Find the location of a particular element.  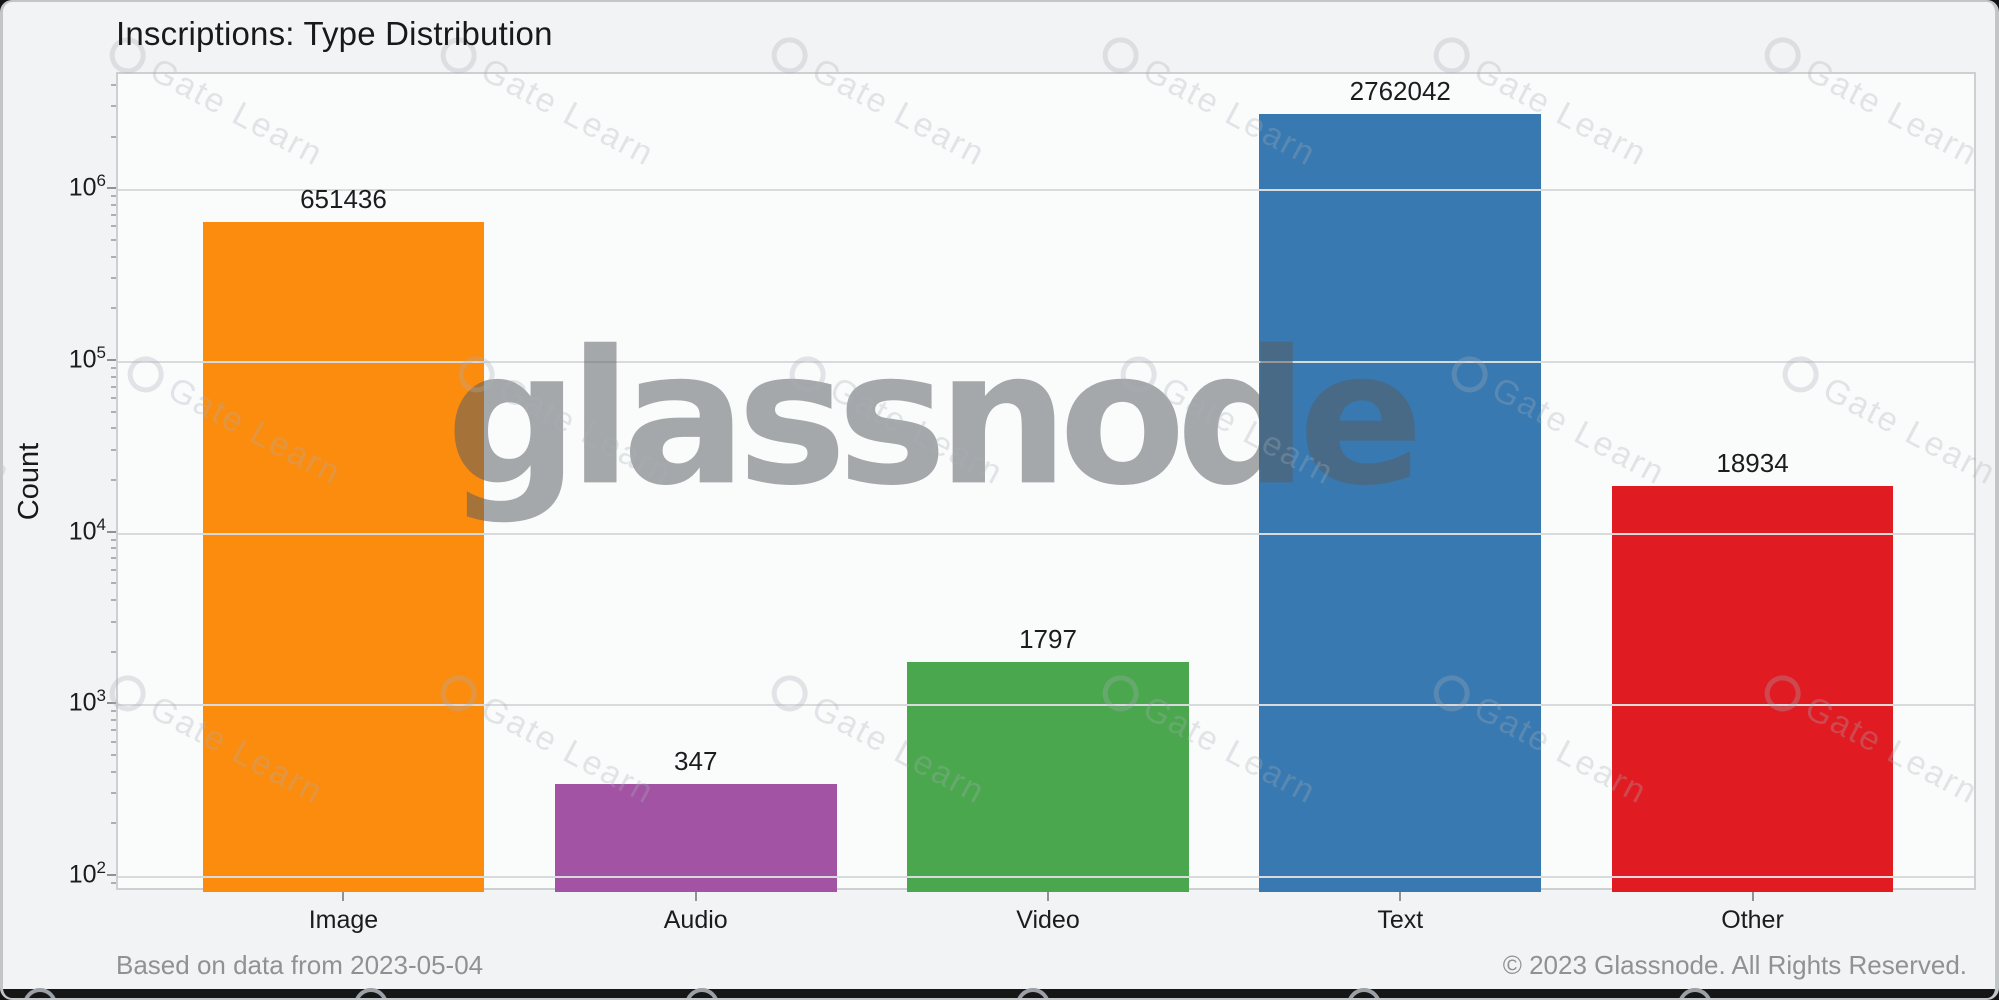

y-tick-mark-1e2 is located at coordinates (111, 875).